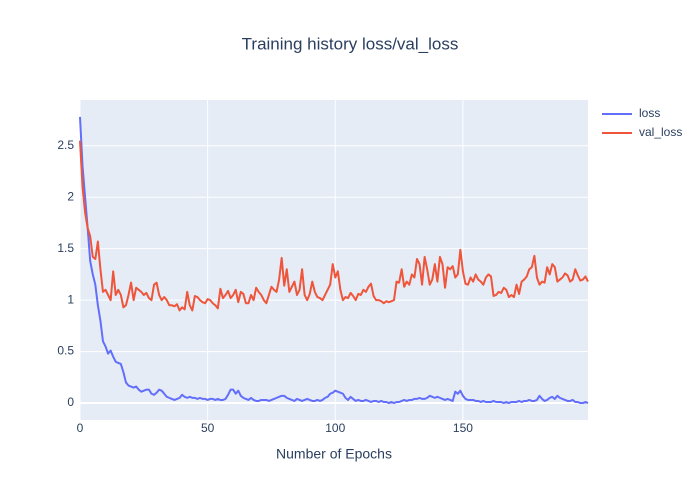 The image size is (700, 500). I want to click on y-tick-label: 2, so click(70, 196).